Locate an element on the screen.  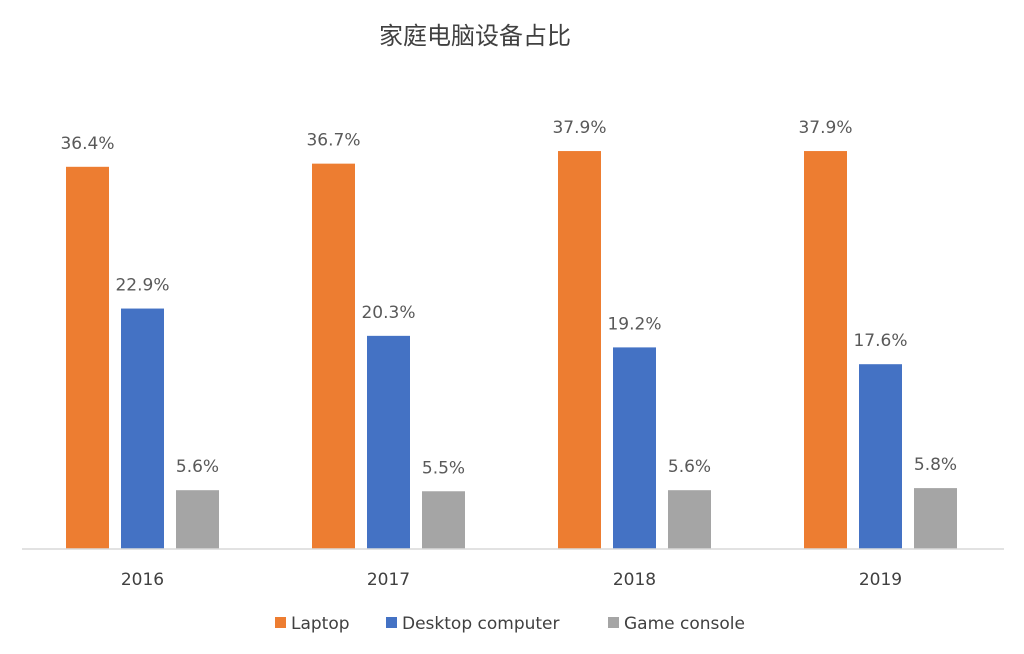
chart-title: 家庭电脑设备占比 is located at coordinates (475, 36).